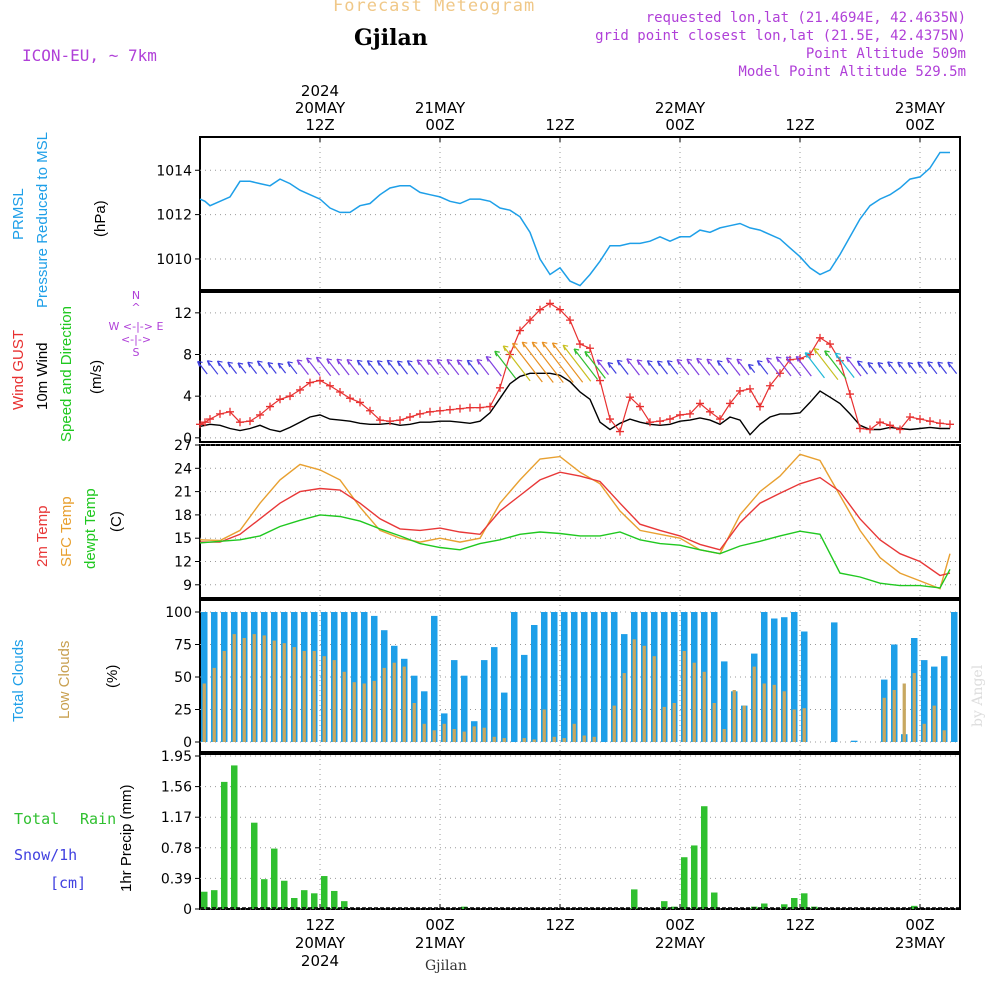 The height and width of the screenshot is (1000, 1000). Describe the element at coordinates (183, 646) in the screenshot. I see `ytick-label-clouds: 75` at that location.